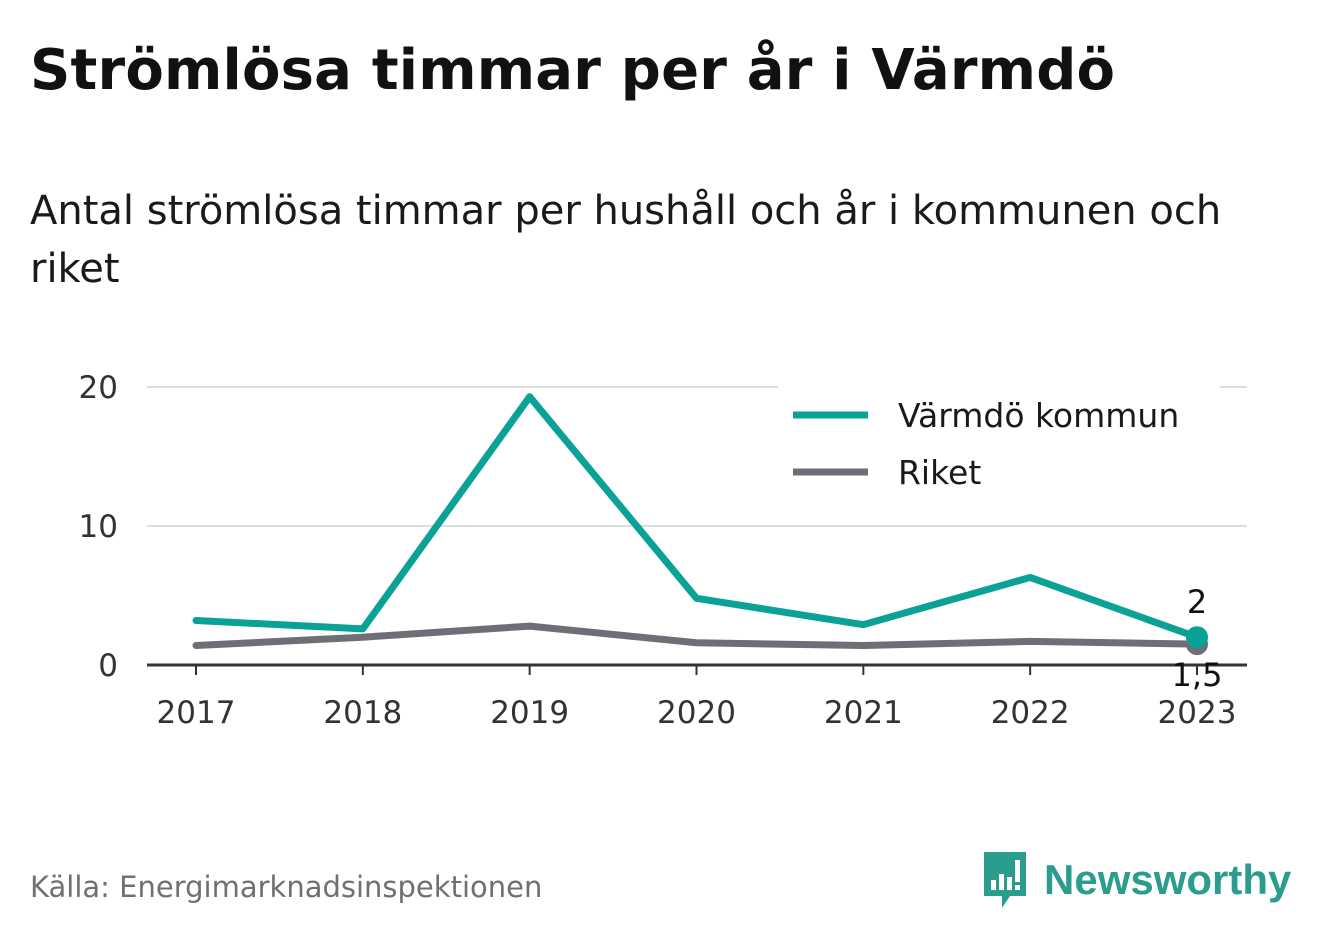  Describe the element at coordinates (108, 666) in the screenshot. I see `y-tick-label-0: 0` at that location.